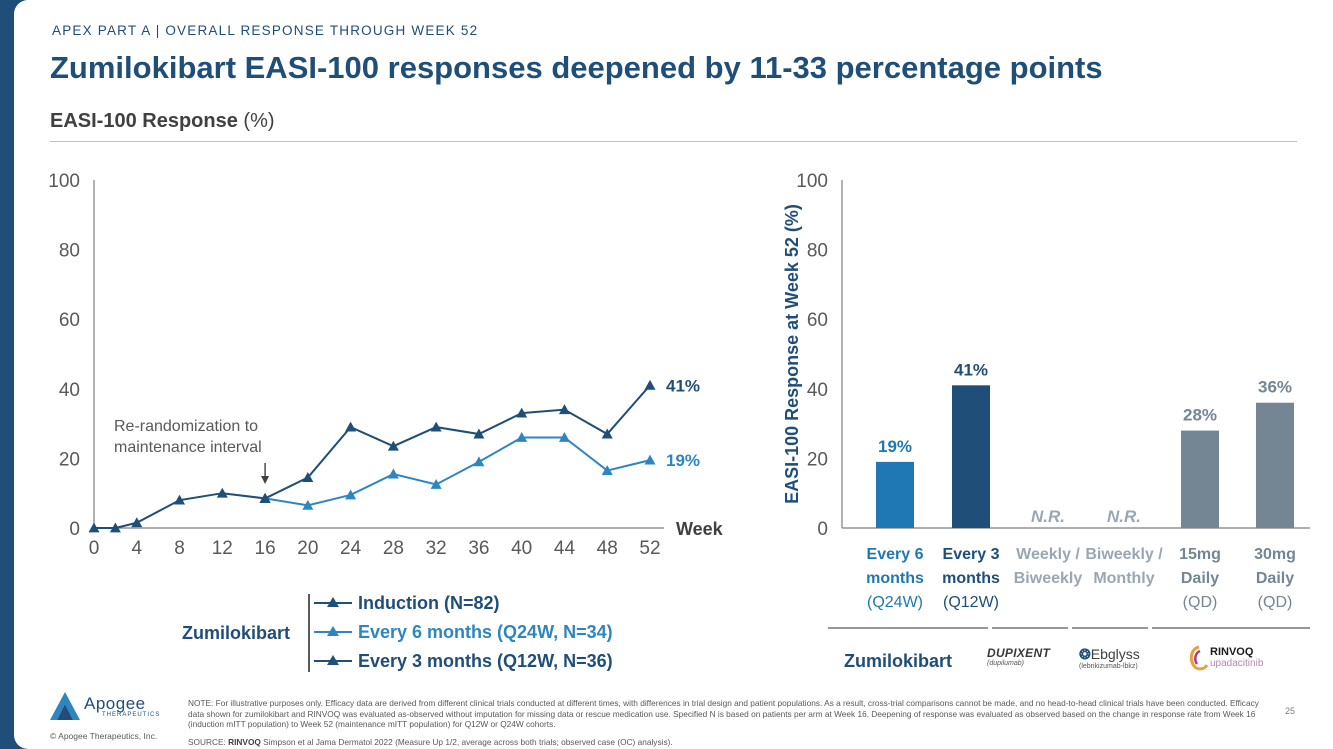 This screenshot has height=749, width=1333. I want to click on bar-category-line2: Biweekly, so click(1048, 578).